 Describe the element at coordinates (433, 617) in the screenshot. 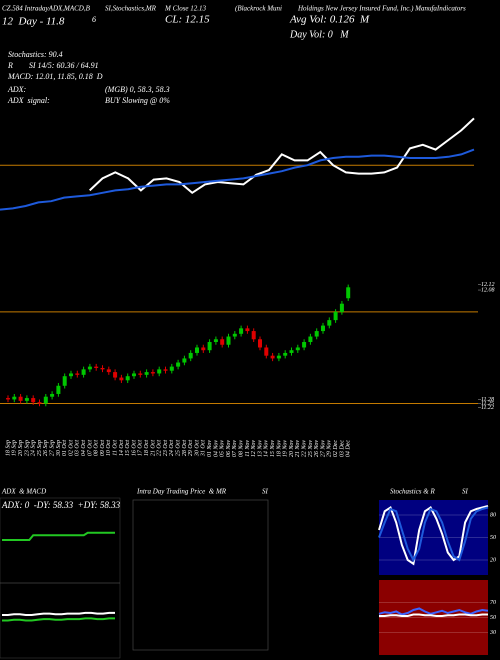

I see `panel-background` at that location.